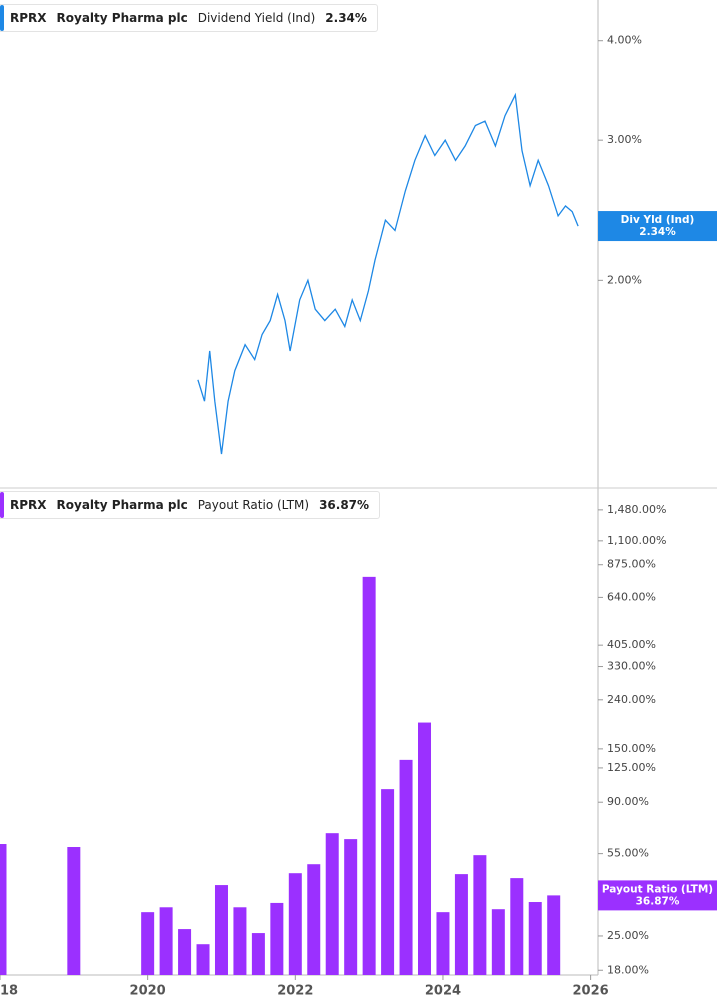  What do you see at coordinates (624, 40) in the screenshot?
I see `y-tick-label: 4.00%` at bounding box center [624, 40].